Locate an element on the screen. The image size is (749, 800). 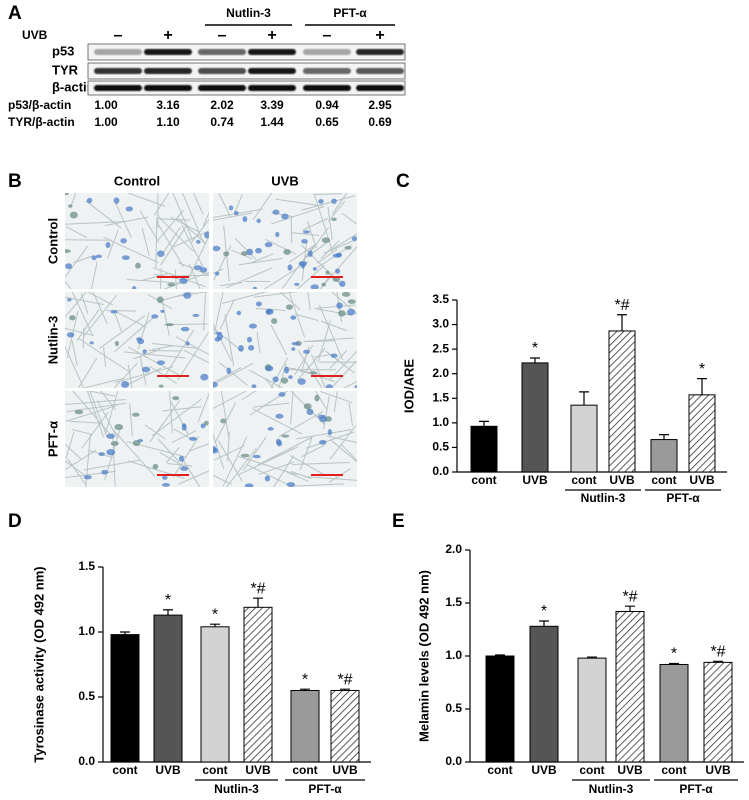
y-tick-label: 2.5 is located at coordinates (440, 348).